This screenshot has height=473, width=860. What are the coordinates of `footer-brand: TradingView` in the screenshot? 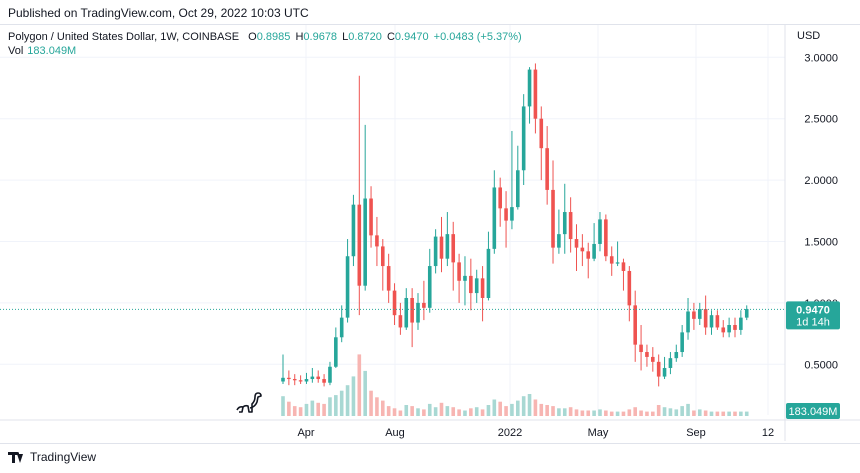 It's located at (52, 457).